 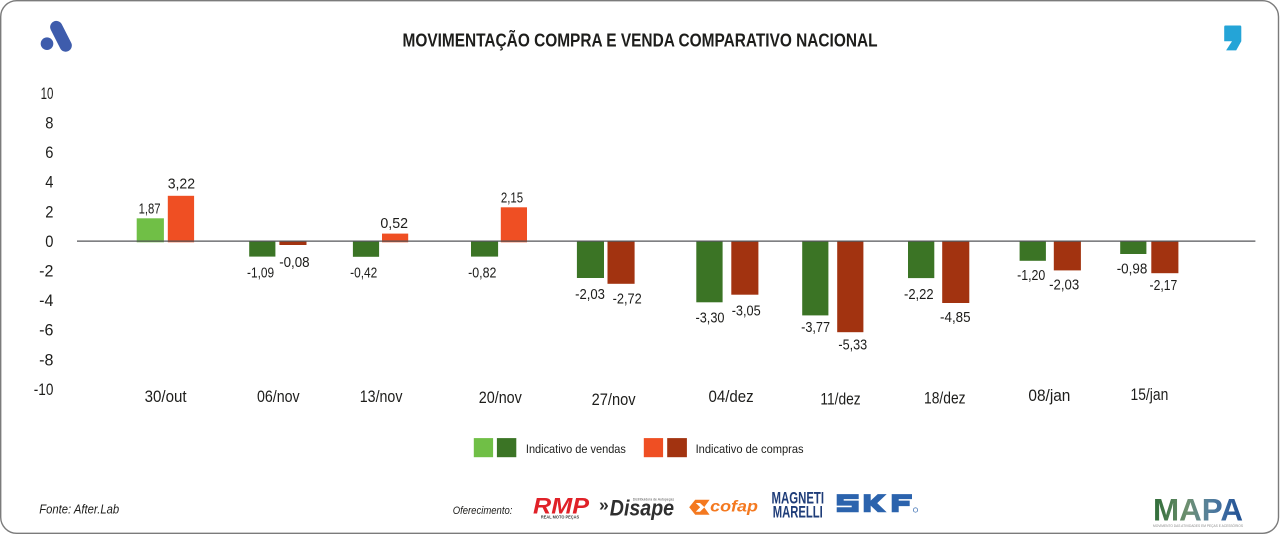 What do you see at coordinates (501, 397) in the screenshot?
I see `svg-text: 20/nov` at bounding box center [501, 397].